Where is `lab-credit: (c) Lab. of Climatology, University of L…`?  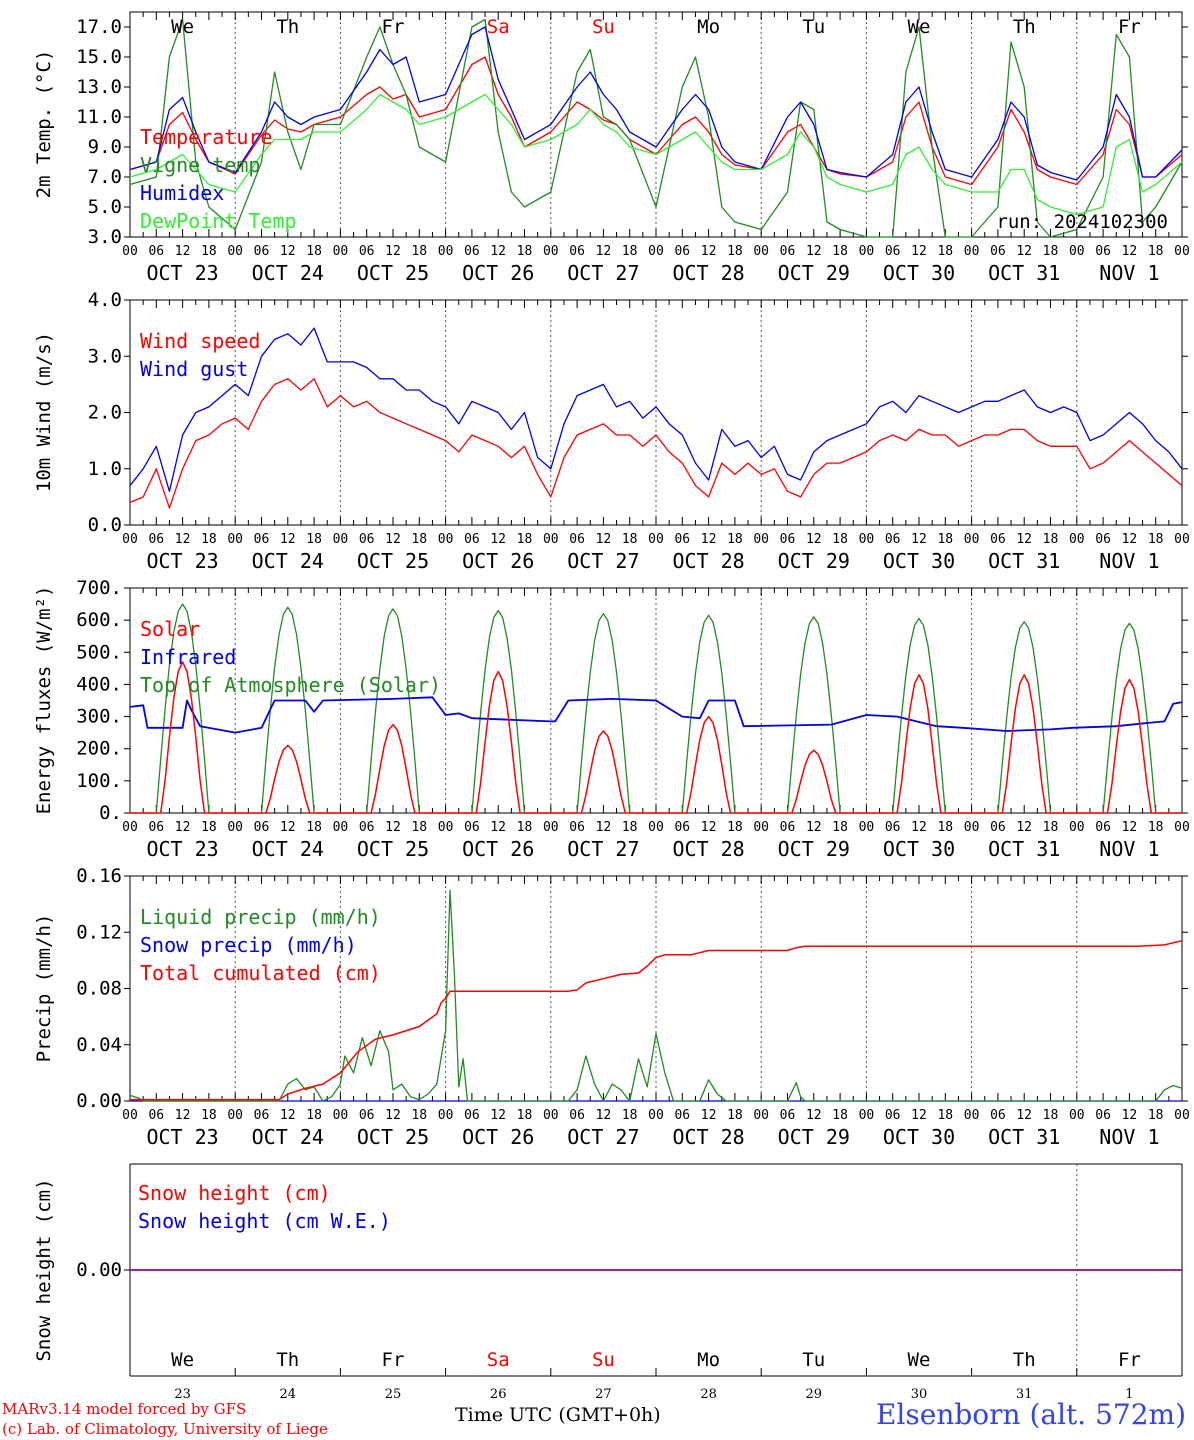
lab-credit: (c) Lab. of Climatology, University of L… is located at coordinates (165, 1429).